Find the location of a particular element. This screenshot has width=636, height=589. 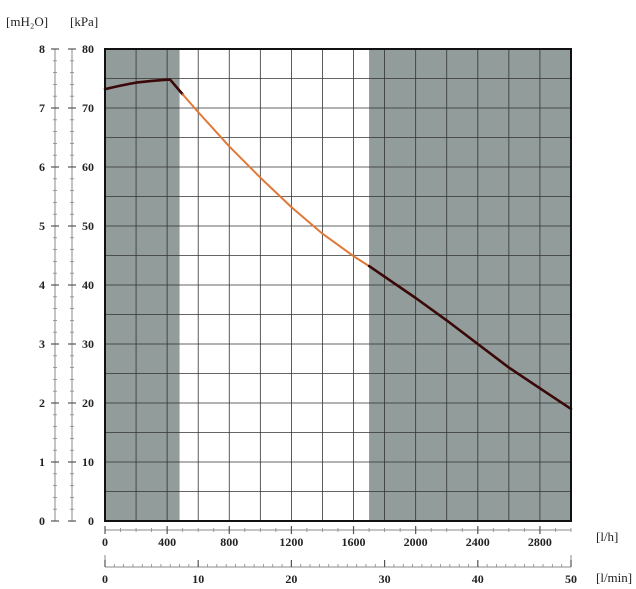

y-tick-label-kpa: 70 is located at coordinates (88, 108).